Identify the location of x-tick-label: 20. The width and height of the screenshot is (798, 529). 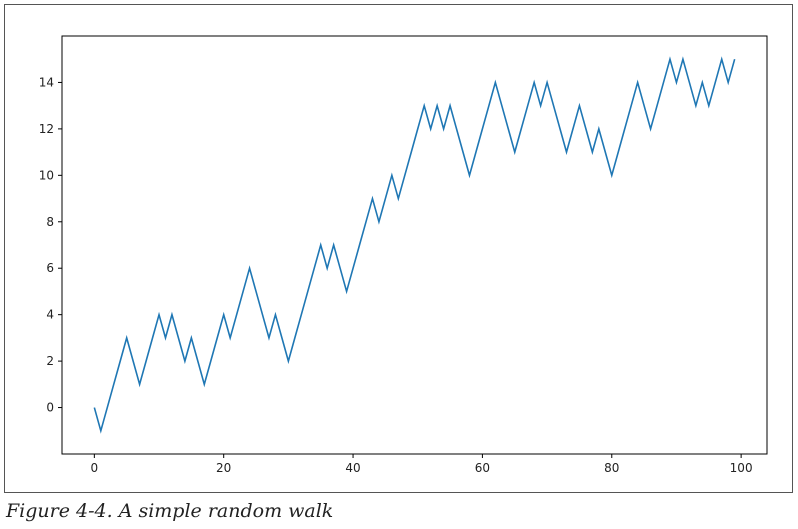
(223, 468).